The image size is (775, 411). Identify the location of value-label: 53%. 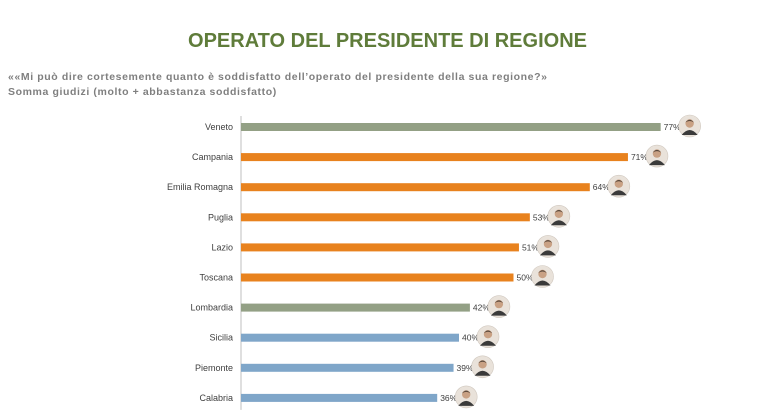
(541, 217).